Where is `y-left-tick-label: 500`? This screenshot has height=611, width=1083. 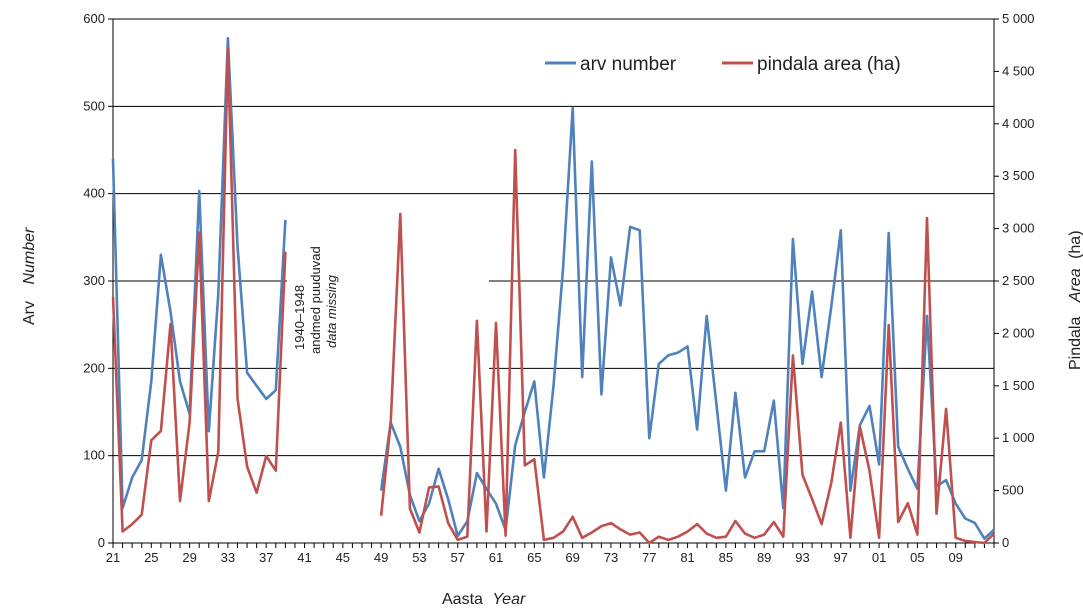
y-left-tick-label: 500 is located at coordinates (94, 105).